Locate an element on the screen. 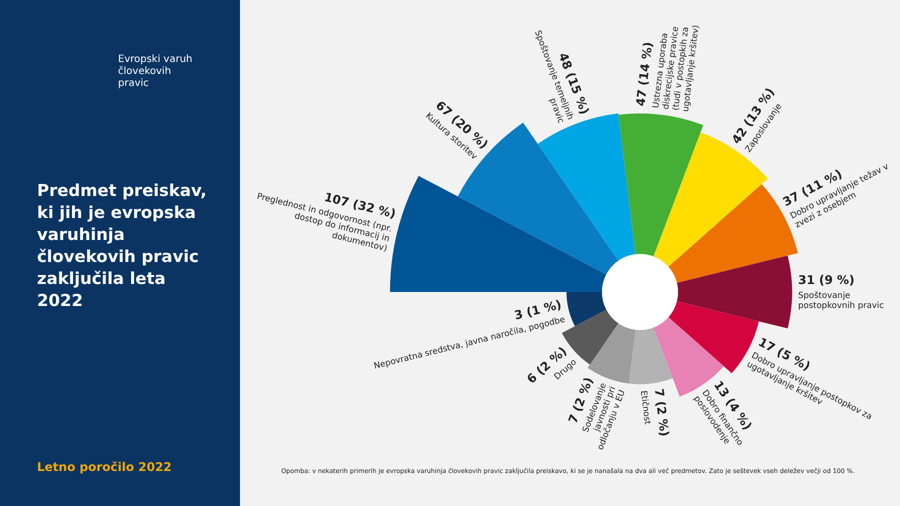  category-label: Etičnost is located at coordinates (645, 408).